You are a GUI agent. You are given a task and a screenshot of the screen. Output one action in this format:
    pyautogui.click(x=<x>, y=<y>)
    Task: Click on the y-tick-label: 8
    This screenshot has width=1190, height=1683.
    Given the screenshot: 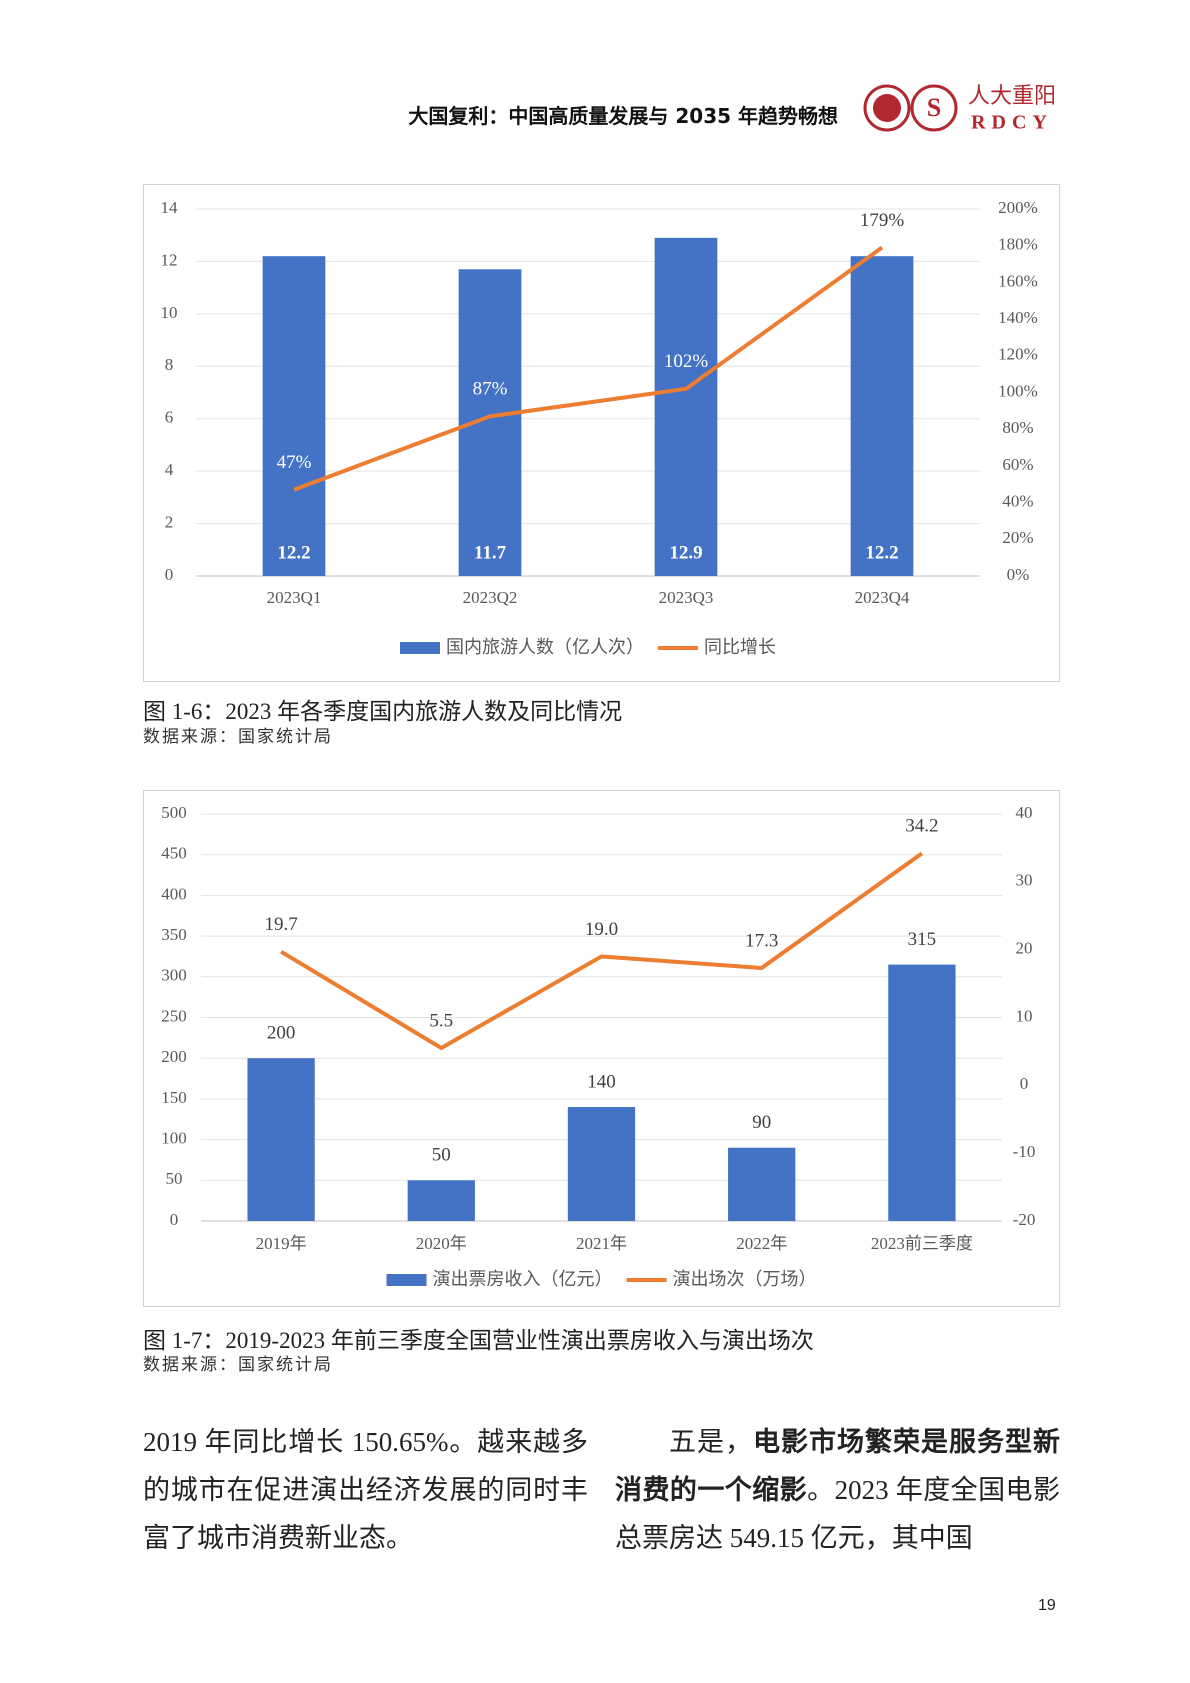 What is the action you would take?
    pyautogui.click(x=169, y=364)
    